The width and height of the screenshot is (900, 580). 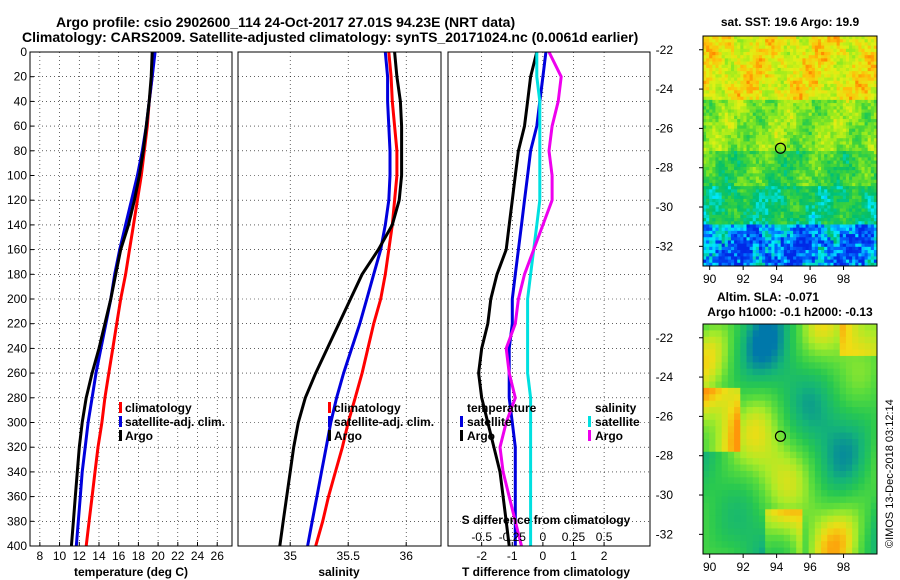 What do you see at coordinates (407, 556) in the screenshot?
I see `x-tick-label: 36` at bounding box center [407, 556].